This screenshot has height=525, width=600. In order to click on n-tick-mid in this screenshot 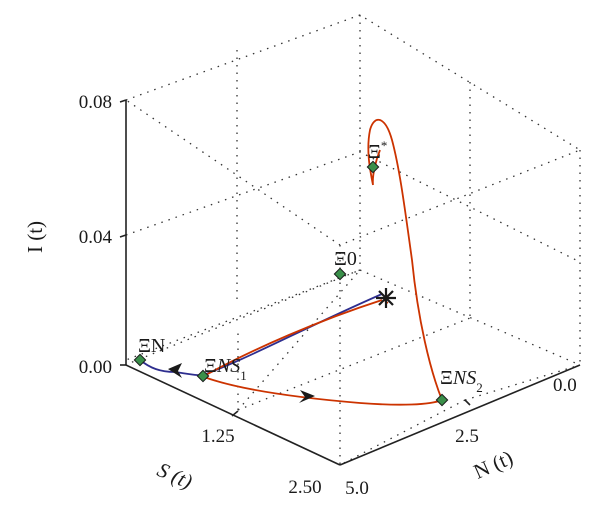, I will do `click(467, 402)`.